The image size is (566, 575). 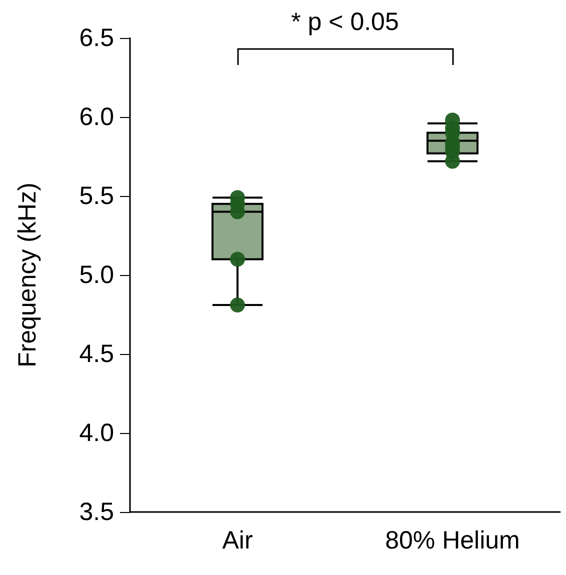 What do you see at coordinates (452, 540) in the screenshot?
I see `x-tick-label: 80% Helium` at bounding box center [452, 540].